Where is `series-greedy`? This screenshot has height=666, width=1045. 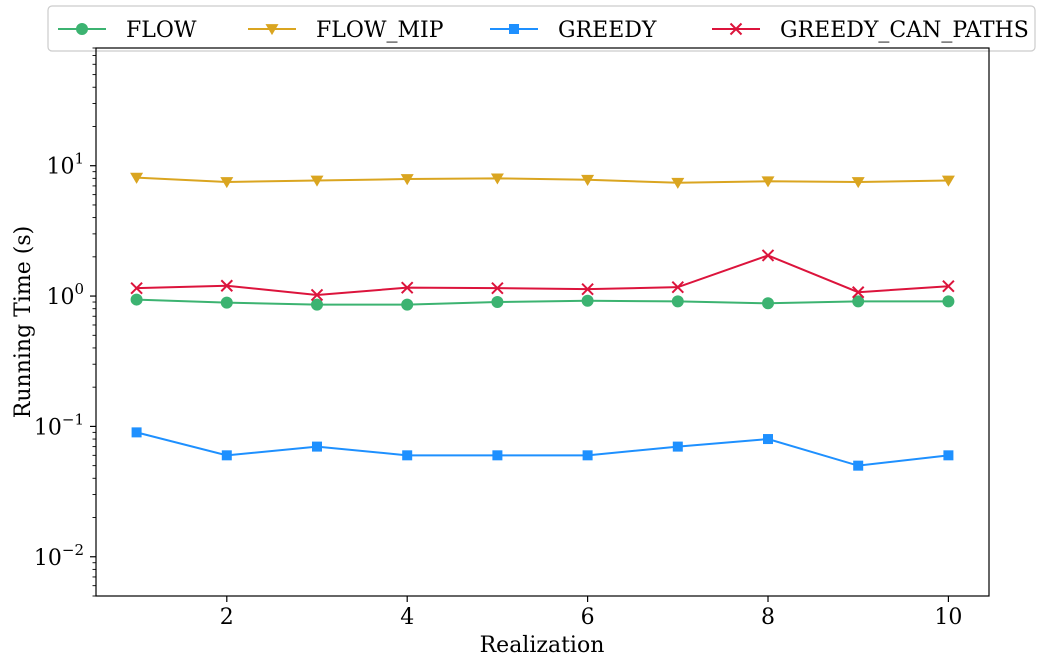 series-greedy is located at coordinates (542, 449).